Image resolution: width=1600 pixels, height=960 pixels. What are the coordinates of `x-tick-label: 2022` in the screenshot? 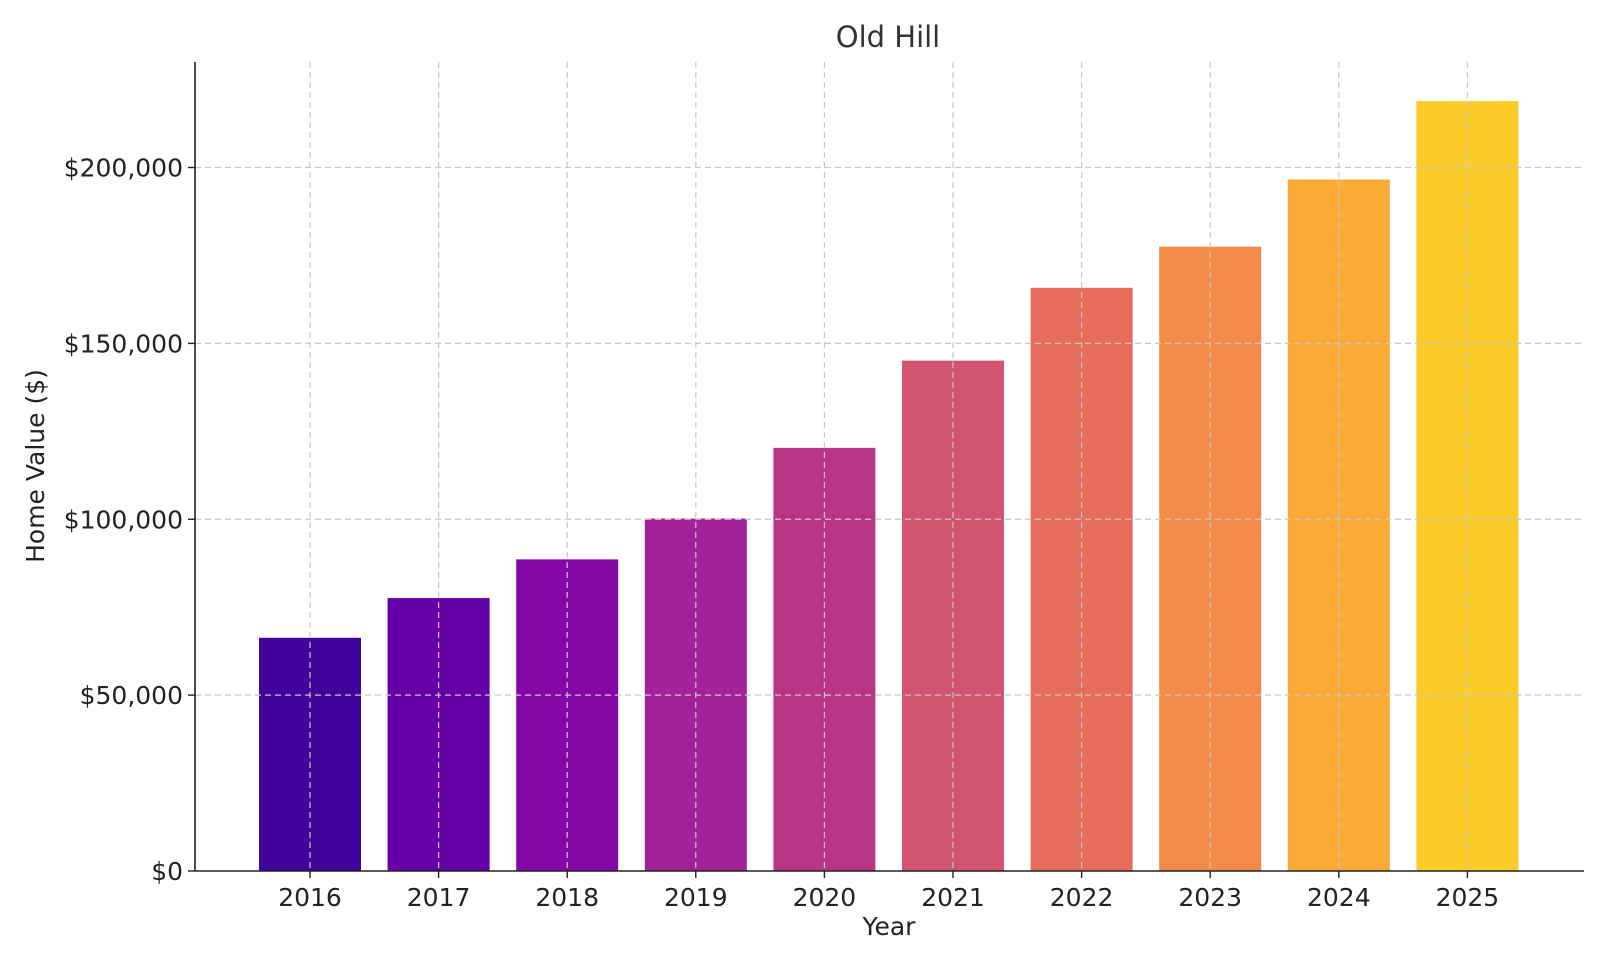 It's located at (1082, 897).